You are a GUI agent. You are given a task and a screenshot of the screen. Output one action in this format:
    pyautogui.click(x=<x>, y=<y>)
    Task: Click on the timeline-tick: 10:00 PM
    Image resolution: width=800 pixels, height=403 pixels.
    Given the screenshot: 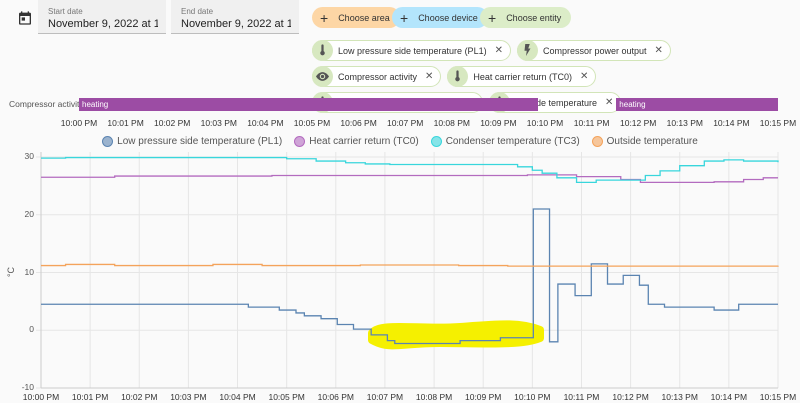 What is the action you would take?
    pyautogui.click(x=79, y=123)
    